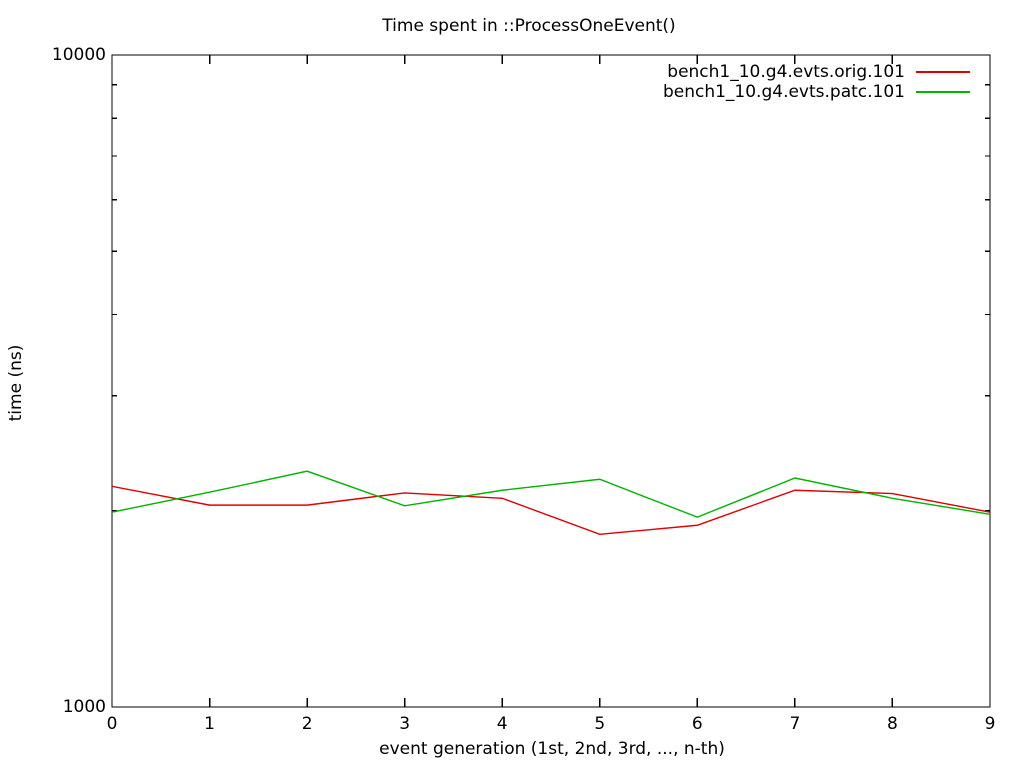  I want to click on x-tick-label: 5, so click(600, 724).